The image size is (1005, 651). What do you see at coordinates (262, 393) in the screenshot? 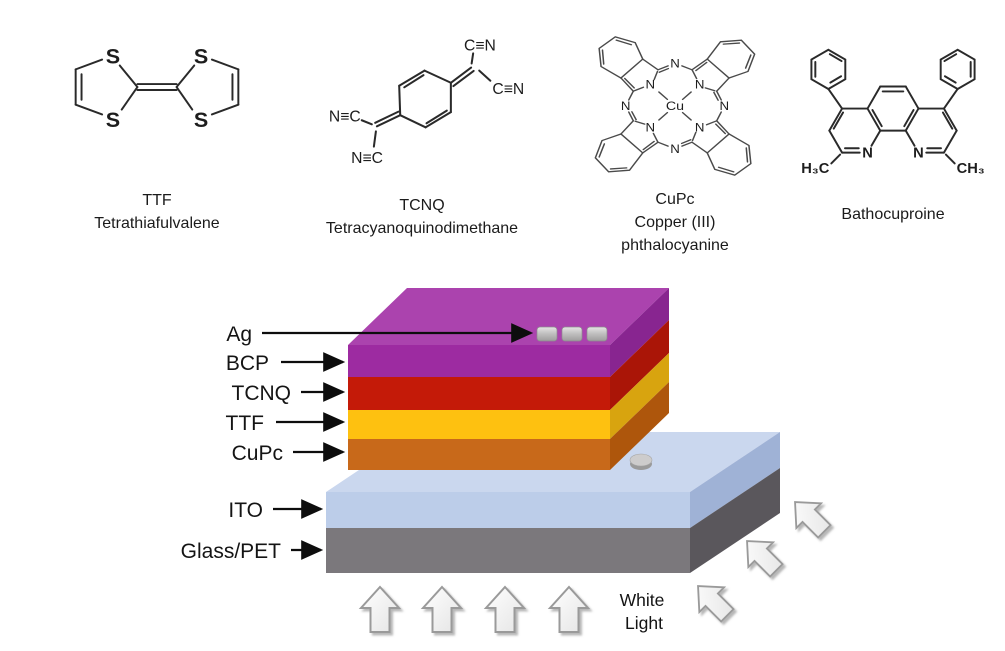
I see `label-tcnq: TCNQ` at bounding box center [262, 393].